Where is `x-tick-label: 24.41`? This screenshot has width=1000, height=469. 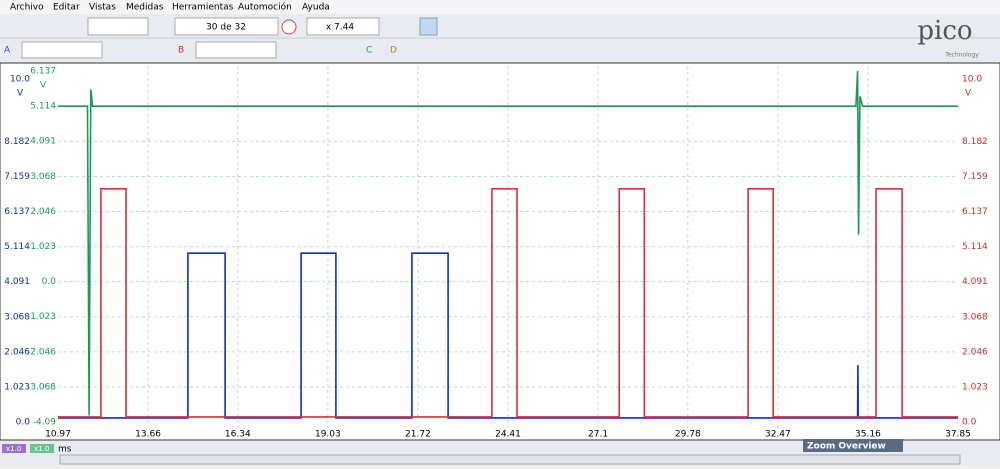
x-tick-label: 24.41 is located at coordinates (508, 435).